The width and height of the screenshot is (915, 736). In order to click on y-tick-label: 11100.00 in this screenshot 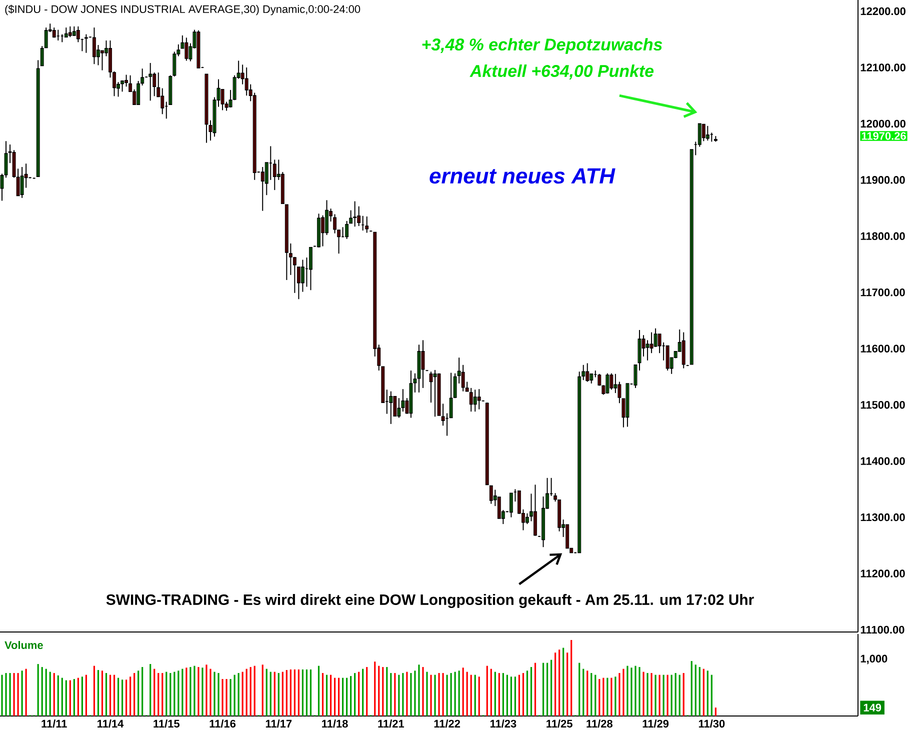, I will do `click(882, 630)`.